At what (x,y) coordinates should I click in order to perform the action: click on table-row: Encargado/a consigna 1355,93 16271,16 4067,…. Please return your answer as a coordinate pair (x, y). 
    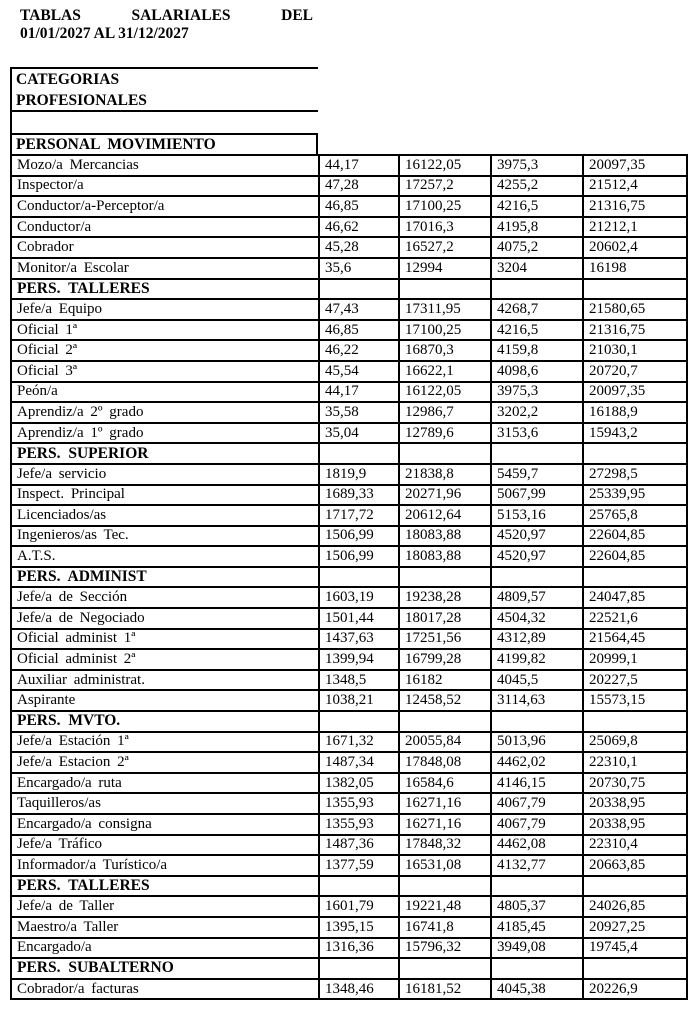
    Looking at the image, I should click on (349, 824).